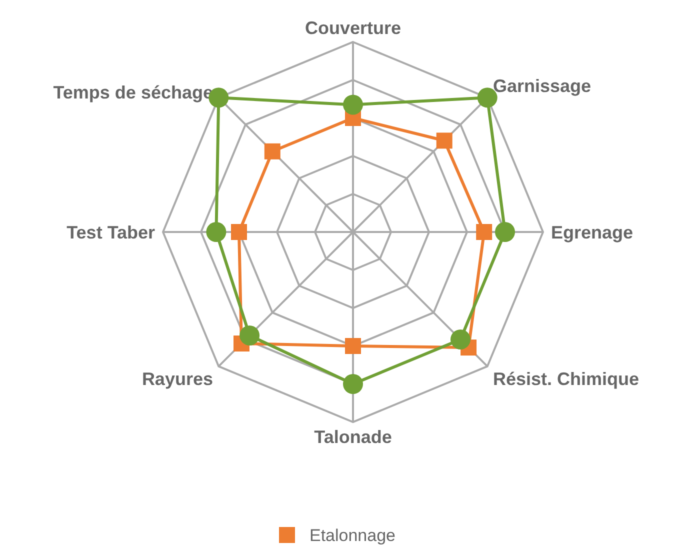  Describe the element at coordinates (177, 378) in the screenshot. I see `spoke-label: Rayures` at that location.